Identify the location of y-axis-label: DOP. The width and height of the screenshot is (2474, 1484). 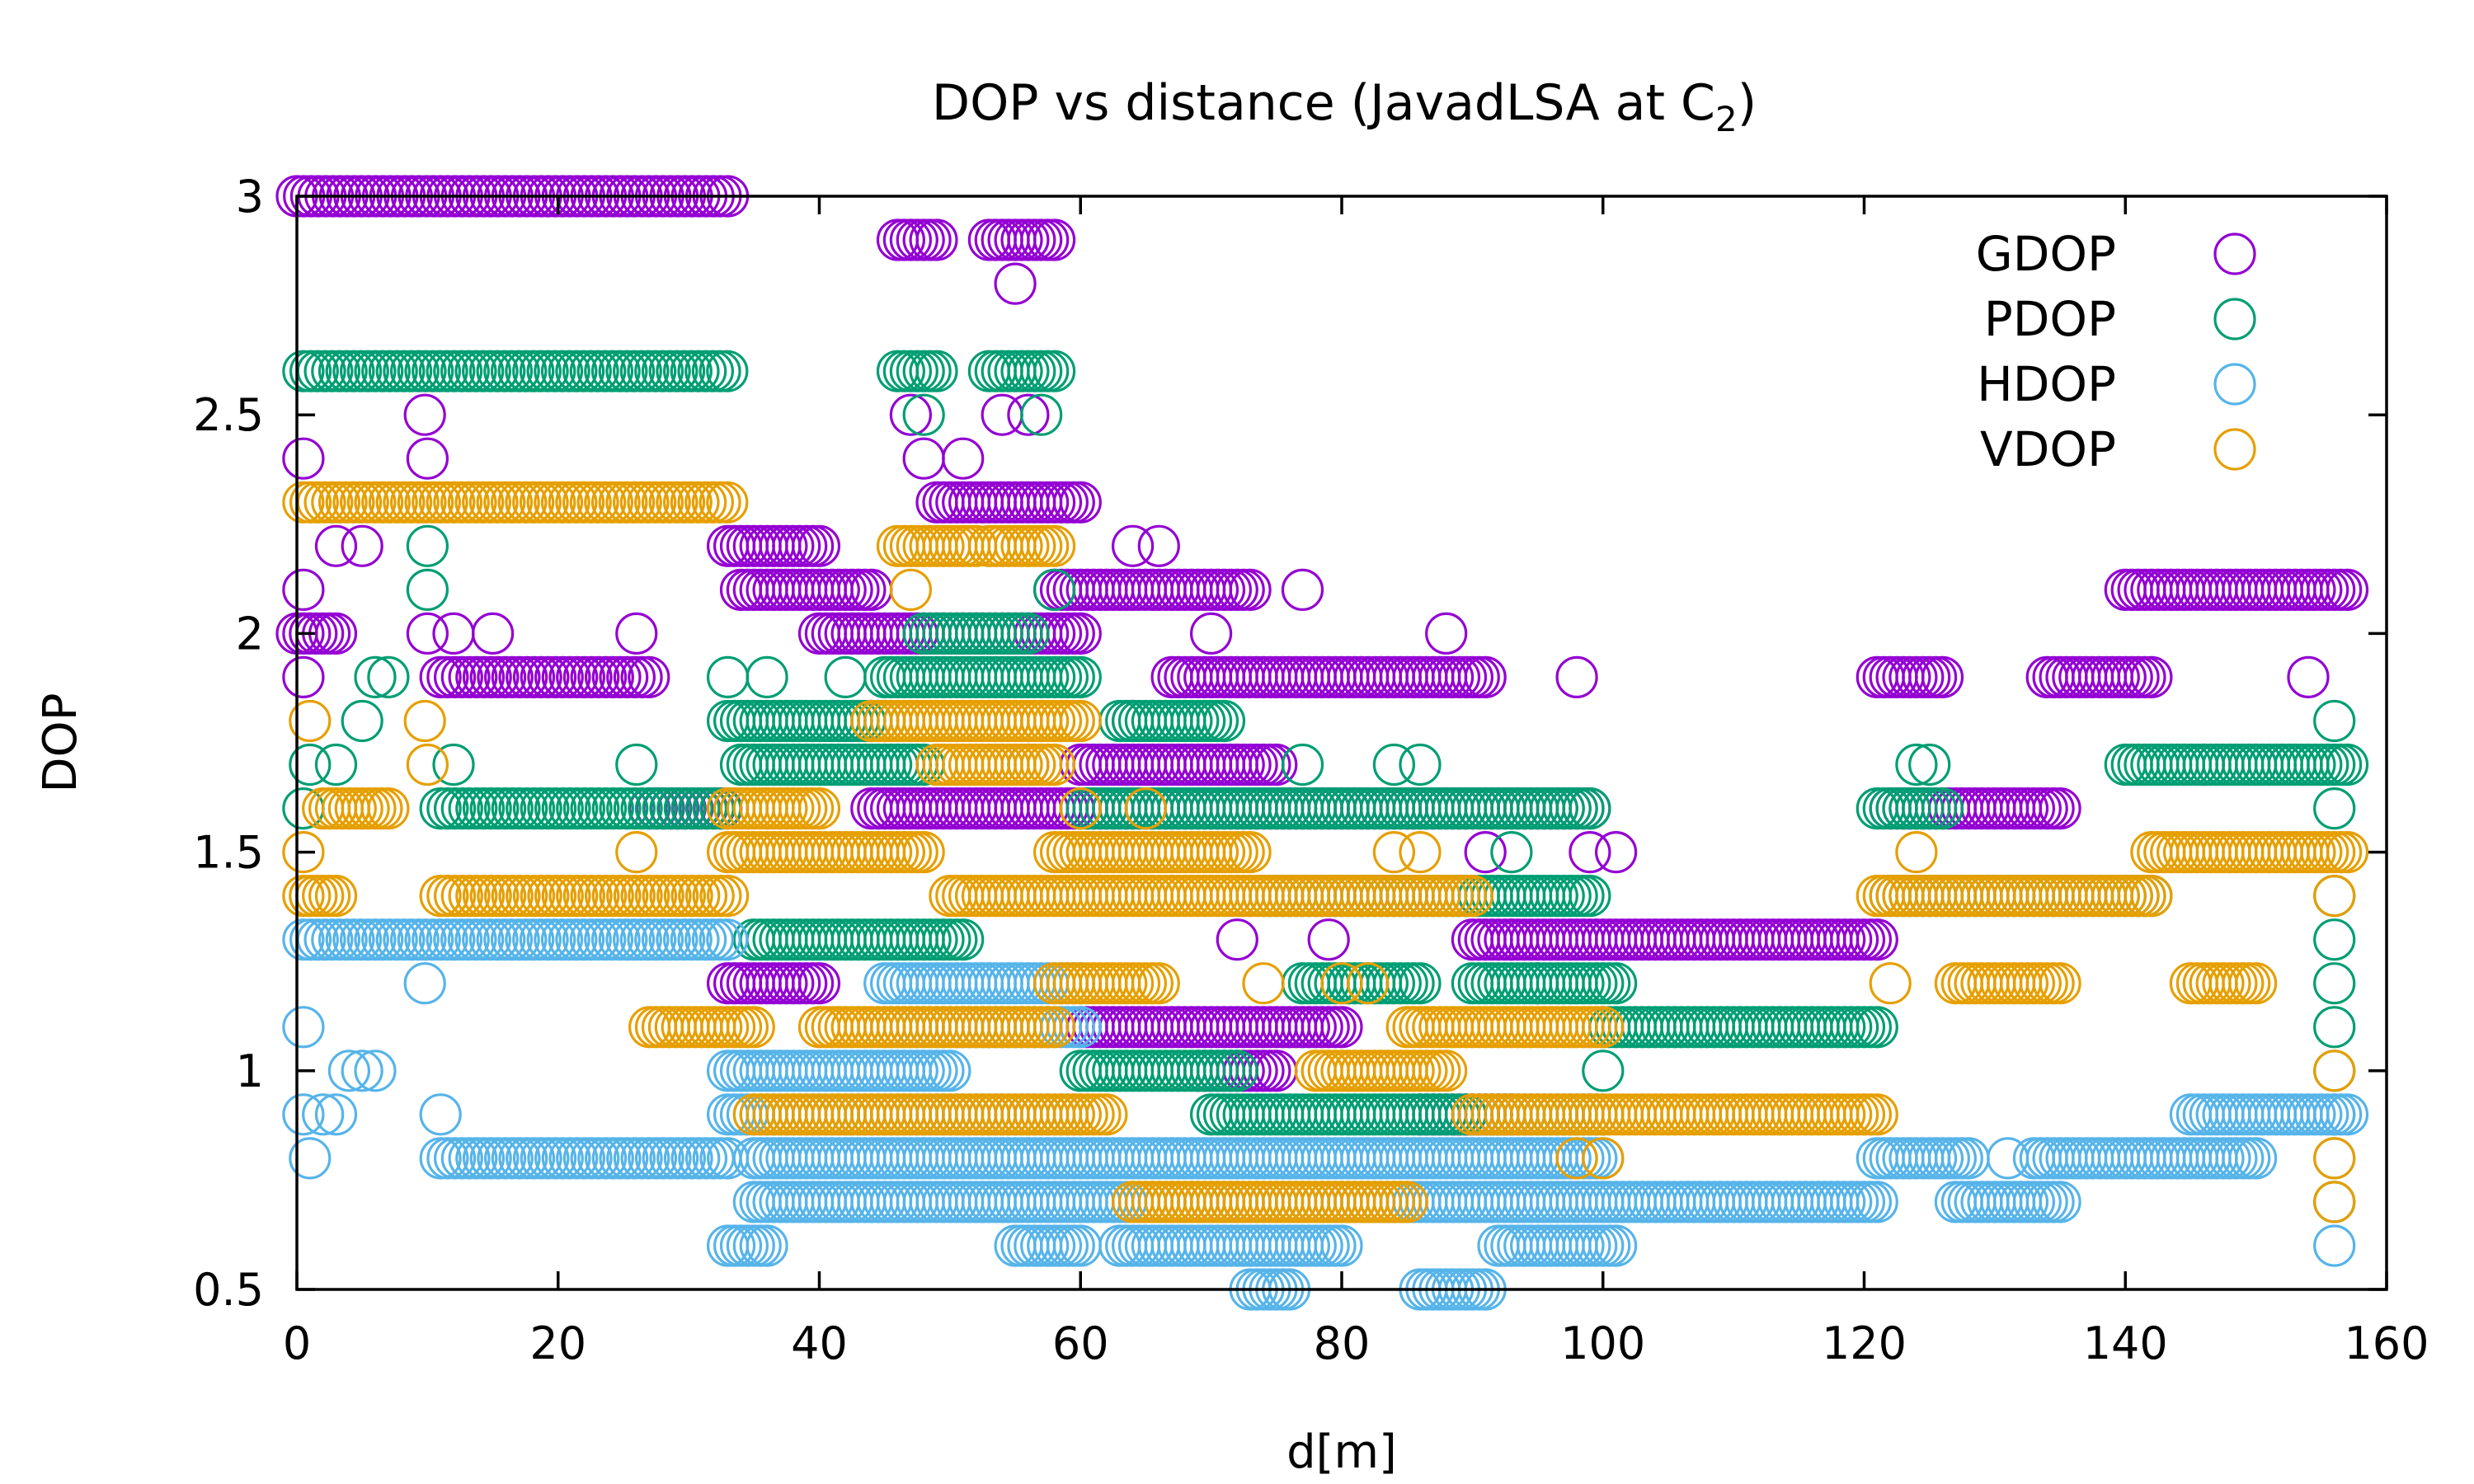
(60, 743).